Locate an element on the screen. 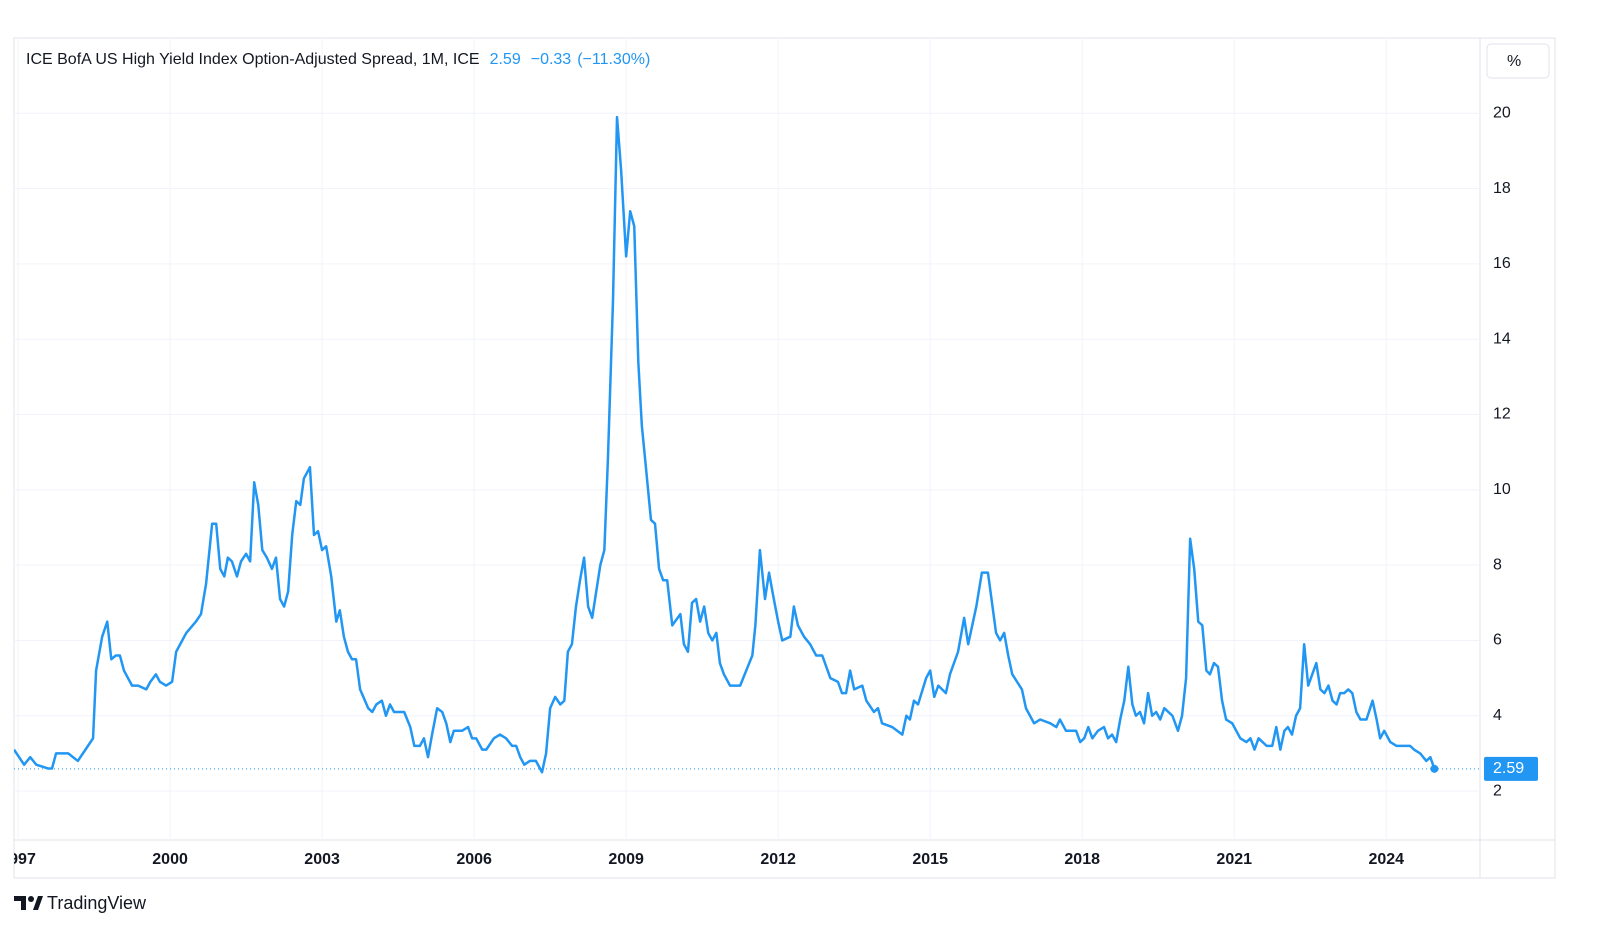 The width and height of the screenshot is (1600, 947). y-tick-label: 16 is located at coordinates (1502, 263).